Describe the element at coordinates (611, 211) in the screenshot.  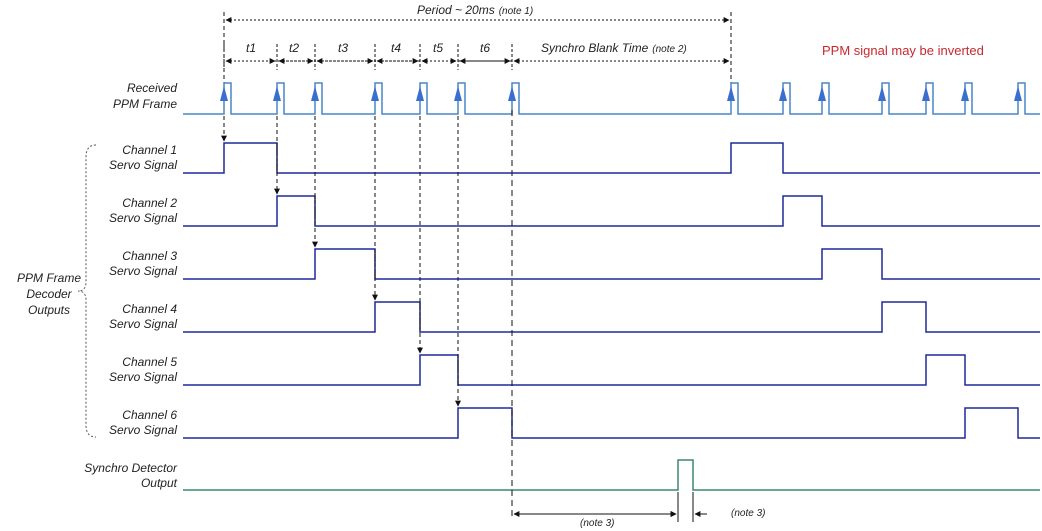
I see `channel-2-waveform` at that location.